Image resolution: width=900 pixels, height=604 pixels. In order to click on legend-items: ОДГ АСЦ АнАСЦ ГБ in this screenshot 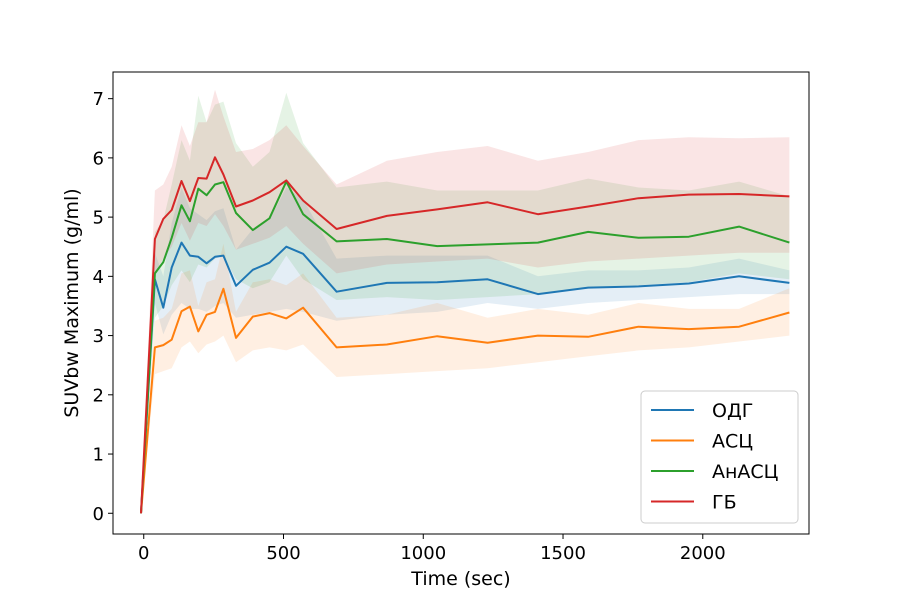, I will do `click(714, 457)`.